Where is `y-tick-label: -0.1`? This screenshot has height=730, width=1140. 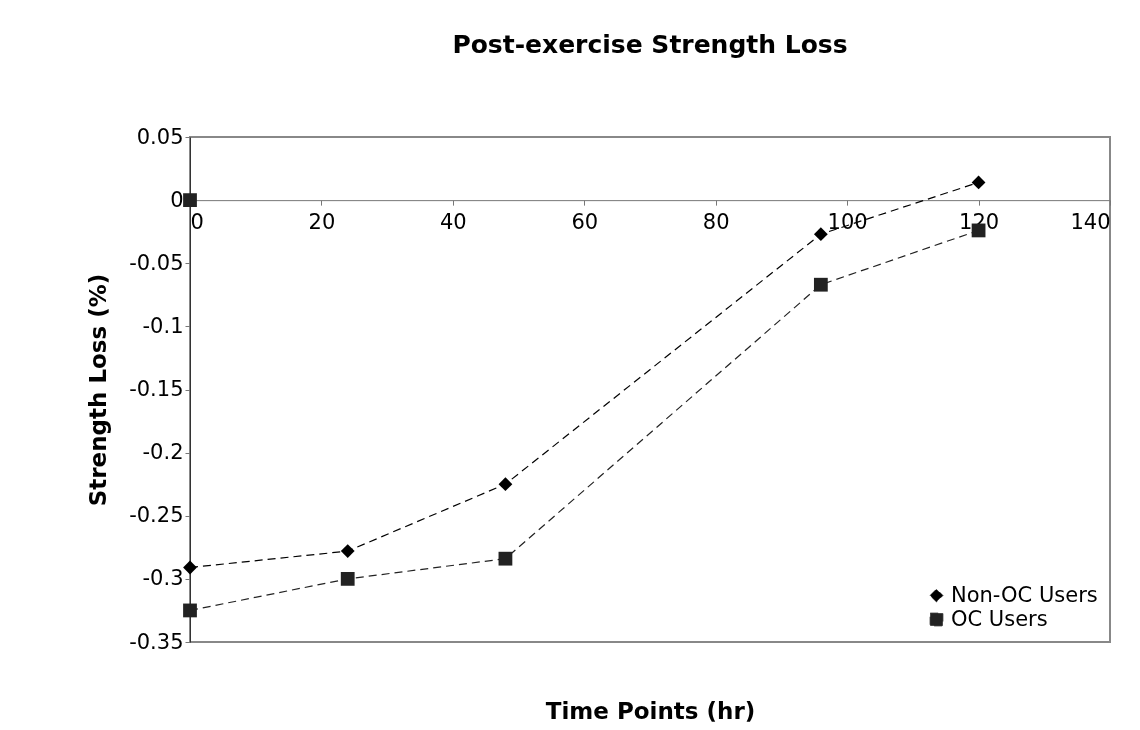
y-tick-label: -0.1 is located at coordinates (163, 325).